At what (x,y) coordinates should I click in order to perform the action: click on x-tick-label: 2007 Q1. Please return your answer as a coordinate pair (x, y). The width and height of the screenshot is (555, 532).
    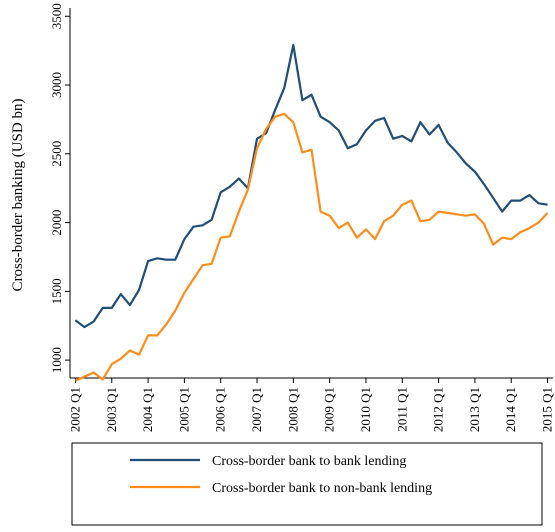
    Looking at the image, I should click on (256, 409).